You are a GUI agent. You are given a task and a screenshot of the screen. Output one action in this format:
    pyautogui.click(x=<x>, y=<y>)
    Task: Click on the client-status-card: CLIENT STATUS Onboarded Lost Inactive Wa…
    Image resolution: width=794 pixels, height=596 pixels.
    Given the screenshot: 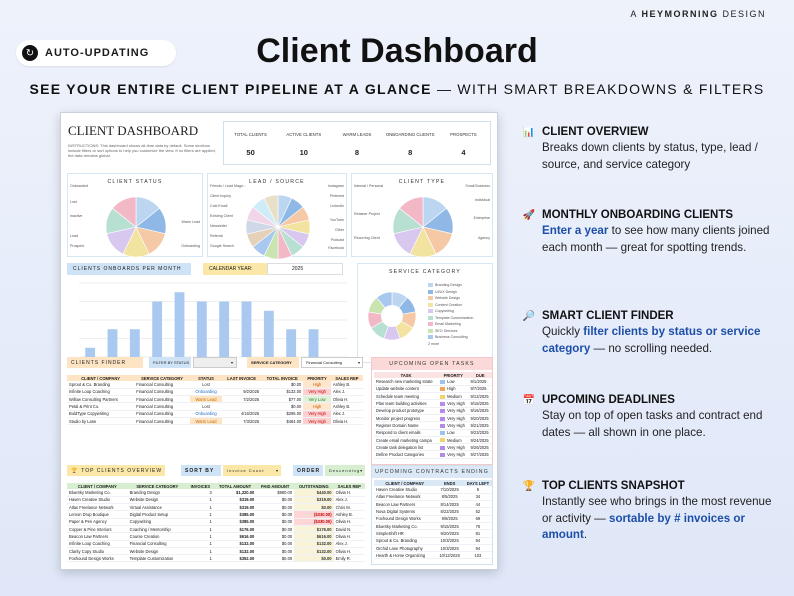 What is the action you would take?
    pyautogui.click(x=135, y=215)
    